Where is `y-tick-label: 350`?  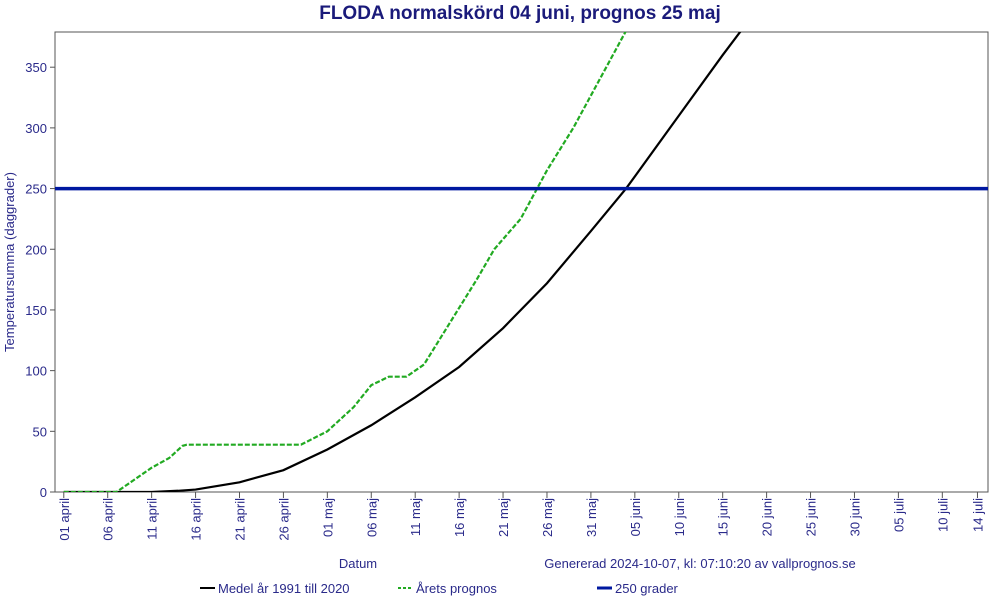
y-tick-label: 350 is located at coordinates (36, 67).